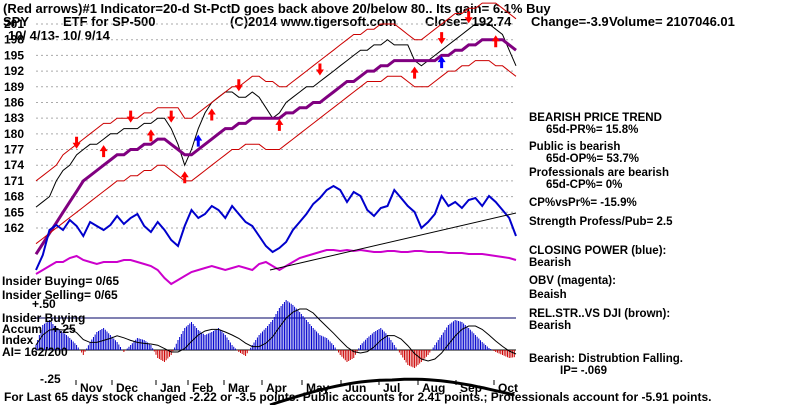 The height and width of the screenshot is (405, 800). What do you see at coordinates (313, 21) in the screenshot?
I see `header-copyright: (C)2014 www.tigersoft.com` at bounding box center [313, 21].